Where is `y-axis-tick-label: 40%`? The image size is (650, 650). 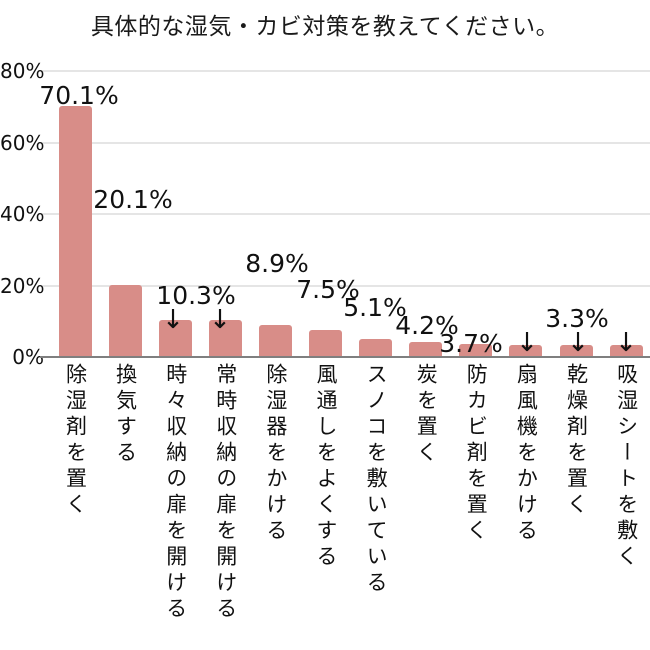
y-axis-tick-label: 40% is located at coordinates (22, 214).